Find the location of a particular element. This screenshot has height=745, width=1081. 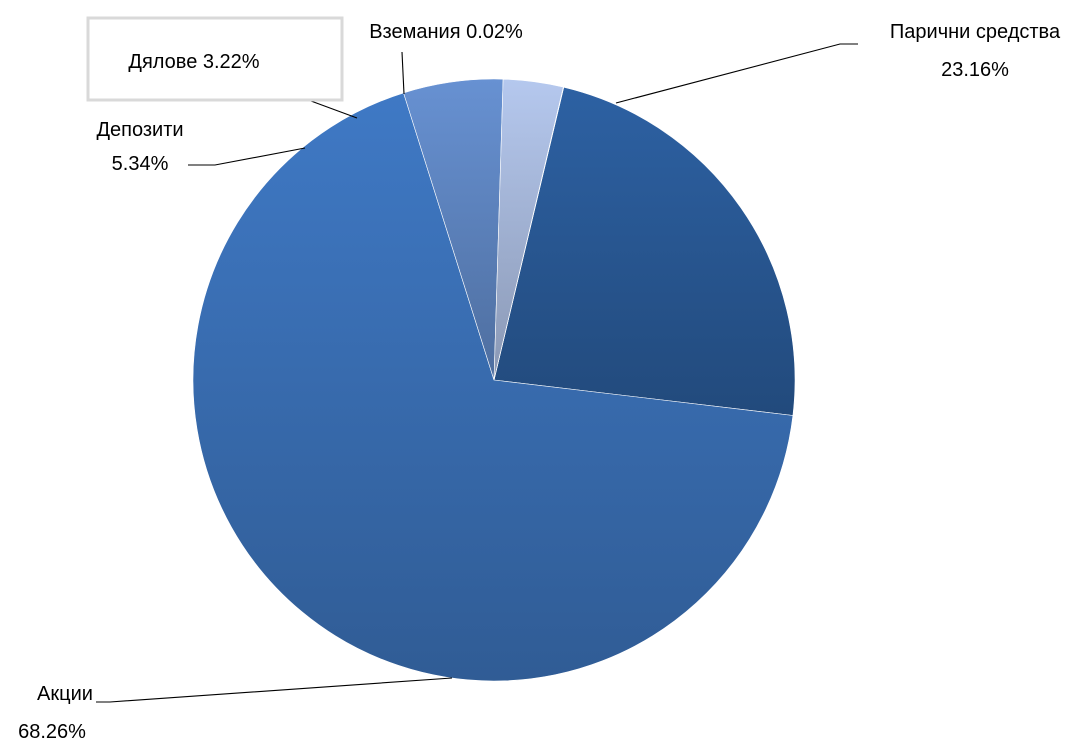

data-label-2-line-1: Акции is located at coordinates (65, 694).